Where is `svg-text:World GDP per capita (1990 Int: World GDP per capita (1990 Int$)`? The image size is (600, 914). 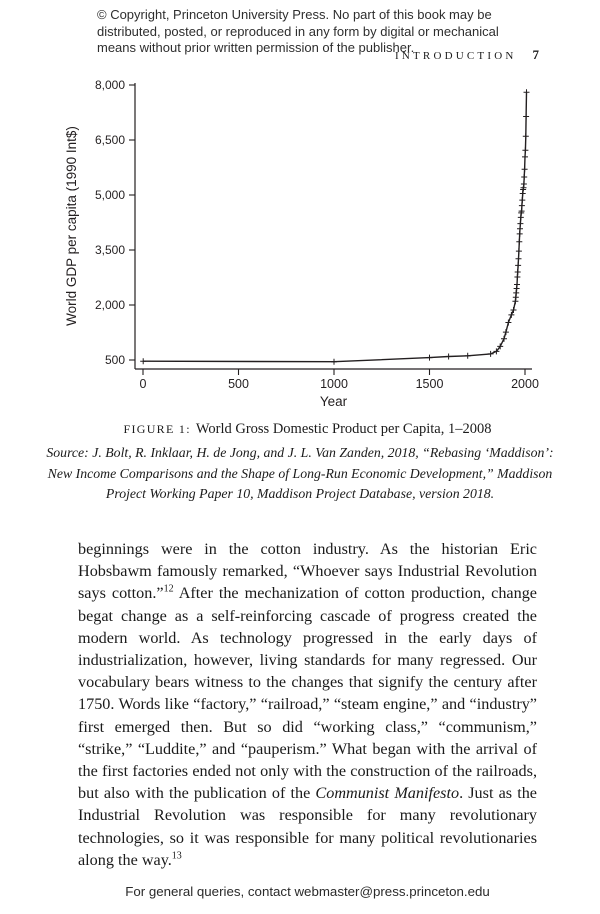
svg-text:World GDP per capita (1990 Int: World GDP per capita (1990 Int$) is located at coordinates (71, 226).